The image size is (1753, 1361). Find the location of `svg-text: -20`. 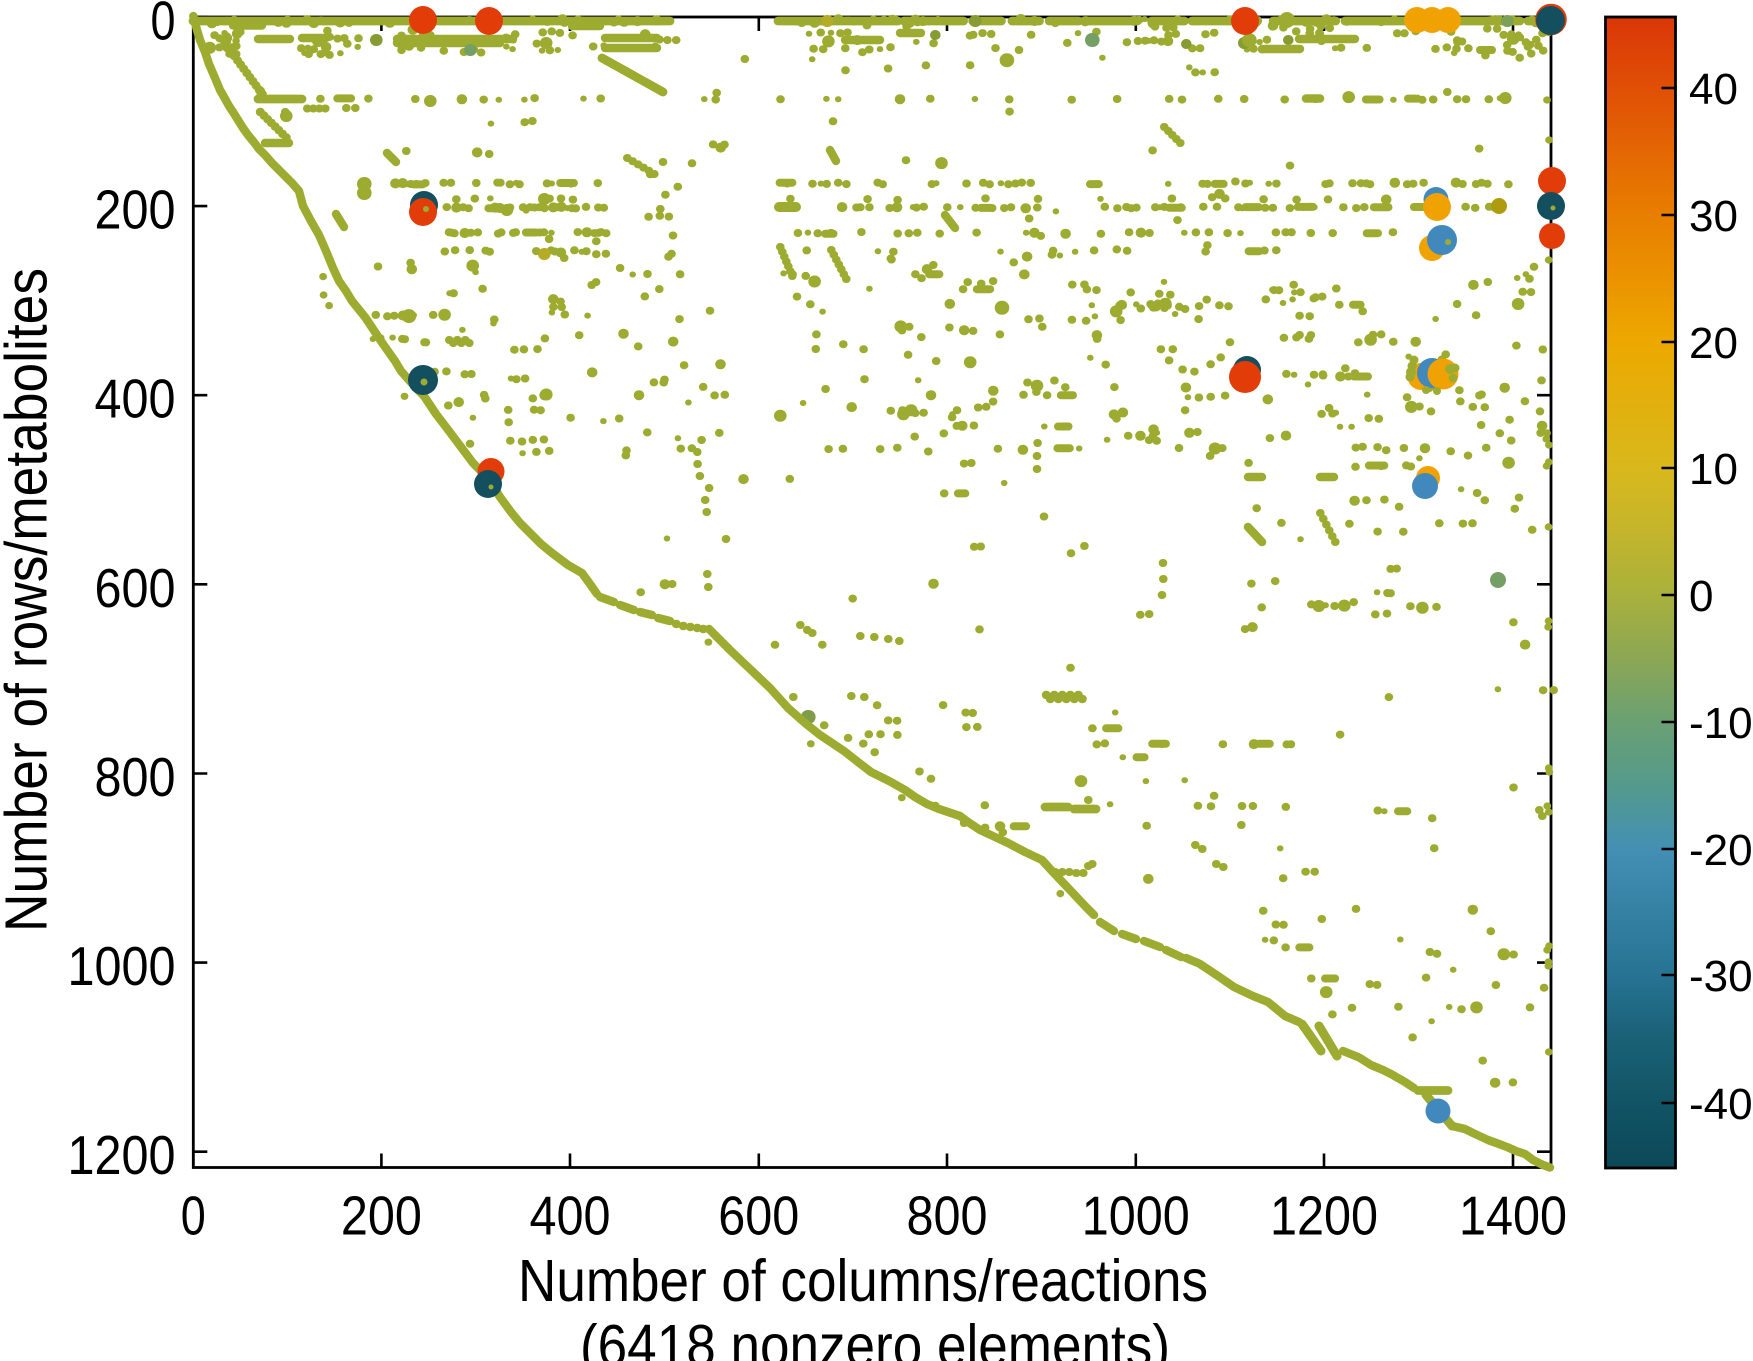

svg-text: -20 is located at coordinates (1721, 850).